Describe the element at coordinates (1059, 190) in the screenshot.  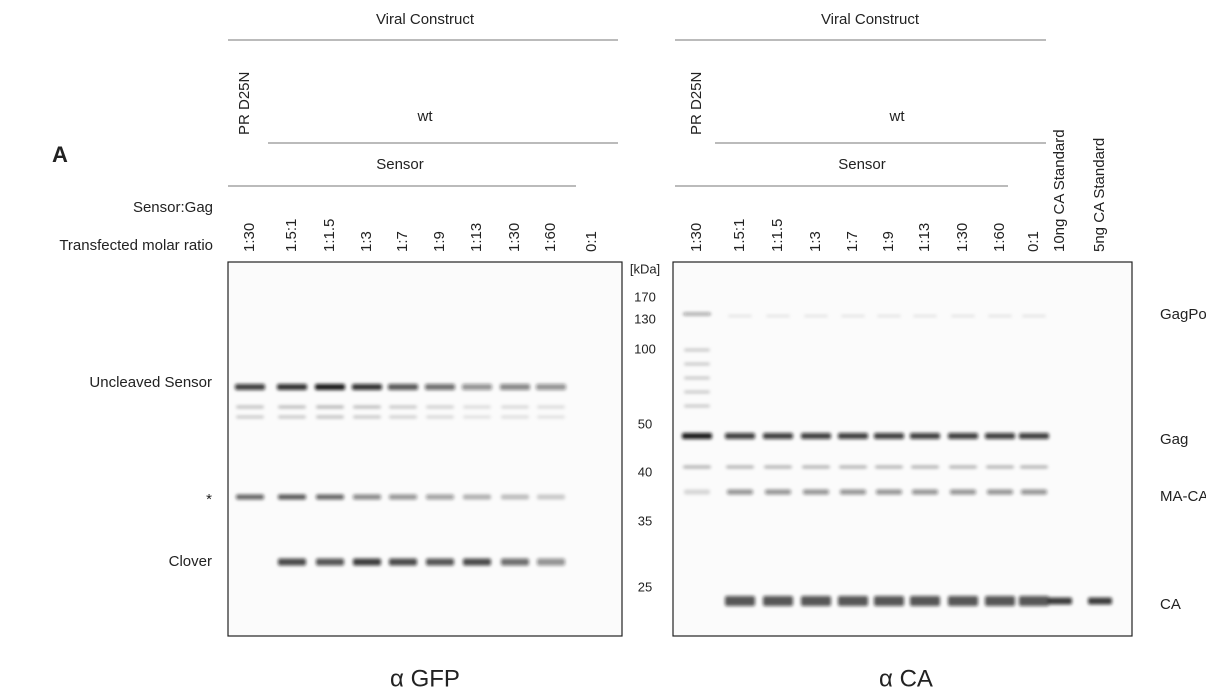
I see `lane-label: 10ng CA Standard` at that location.